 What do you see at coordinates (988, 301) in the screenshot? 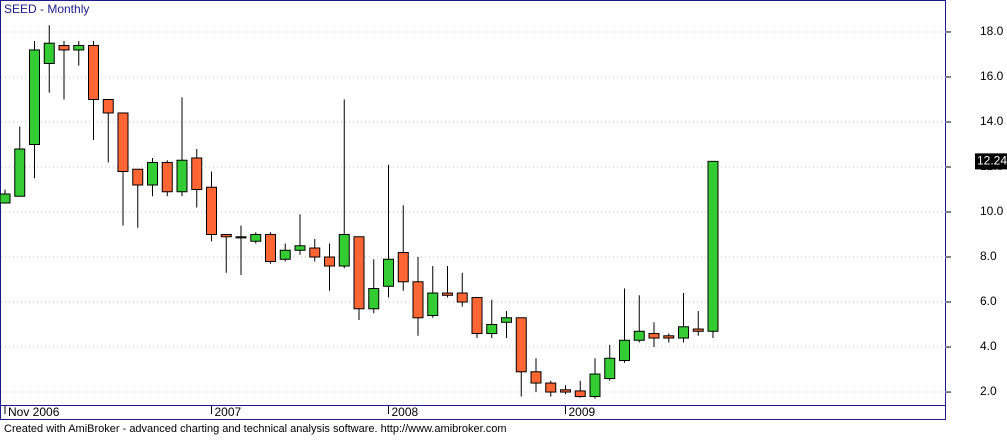
I see `y-tick-label: 6.0` at bounding box center [988, 301].